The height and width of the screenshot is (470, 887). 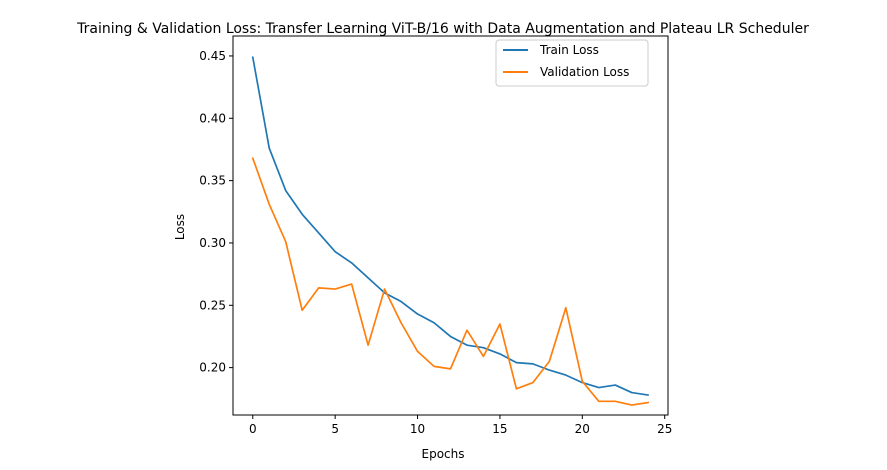 I want to click on y-tick-label: 0.20, so click(x=212, y=368).